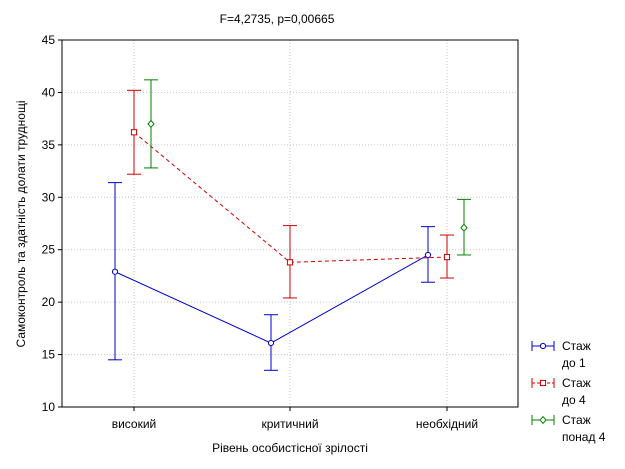  Describe the element at coordinates (568, 428) in the screenshot. I see `legend-item-3: Стаж понад 4` at that location.